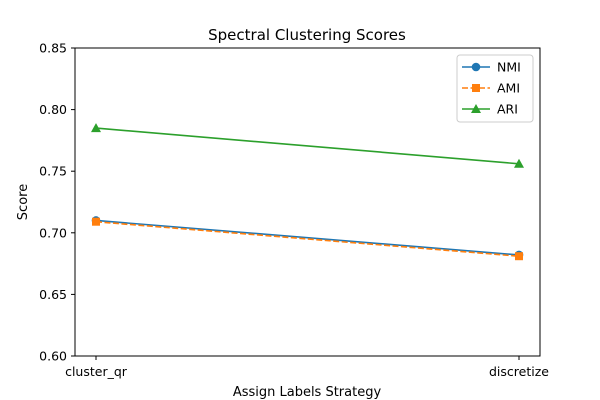  What do you see at coordinates (509, 67) in the screenshot?
I see `legend-label-nmi: NMI` at bounding box center [509, 67].